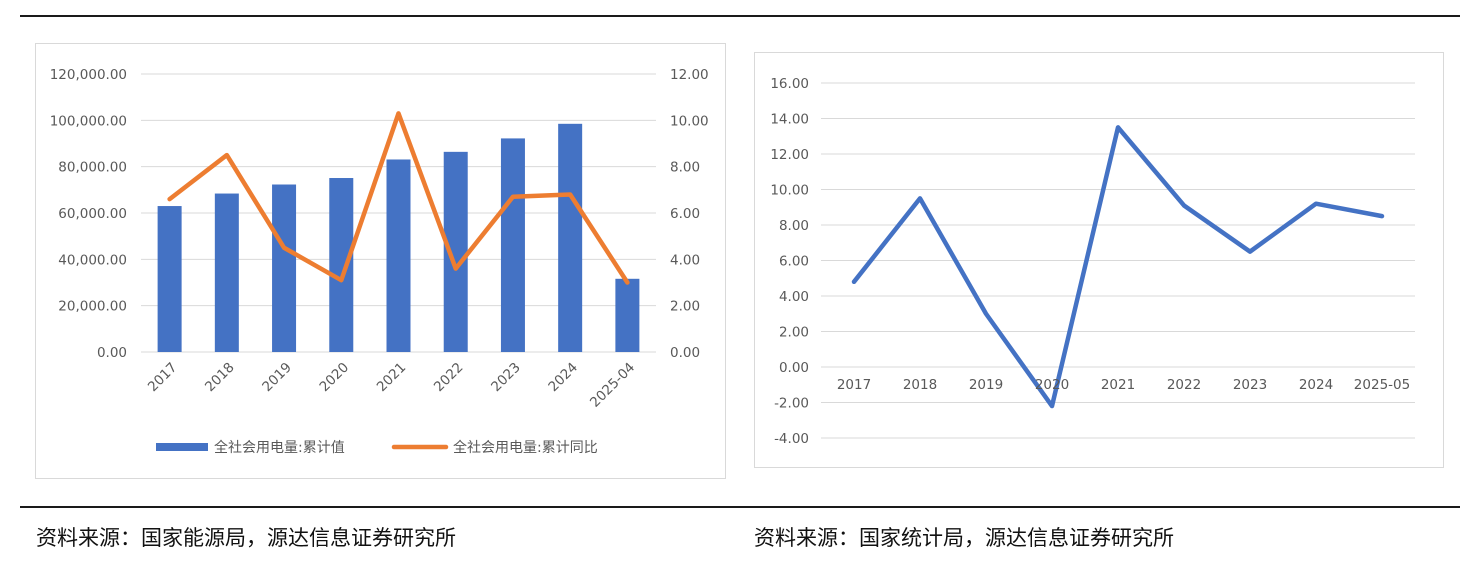 This screenshot has height=567, width=1483. What do you see at coordinates (246, 538) in the screenshot?
I see `left-source-caption: 资料来源：国家能源局，源达信息证券研究所` at bounding box center [246, 538].